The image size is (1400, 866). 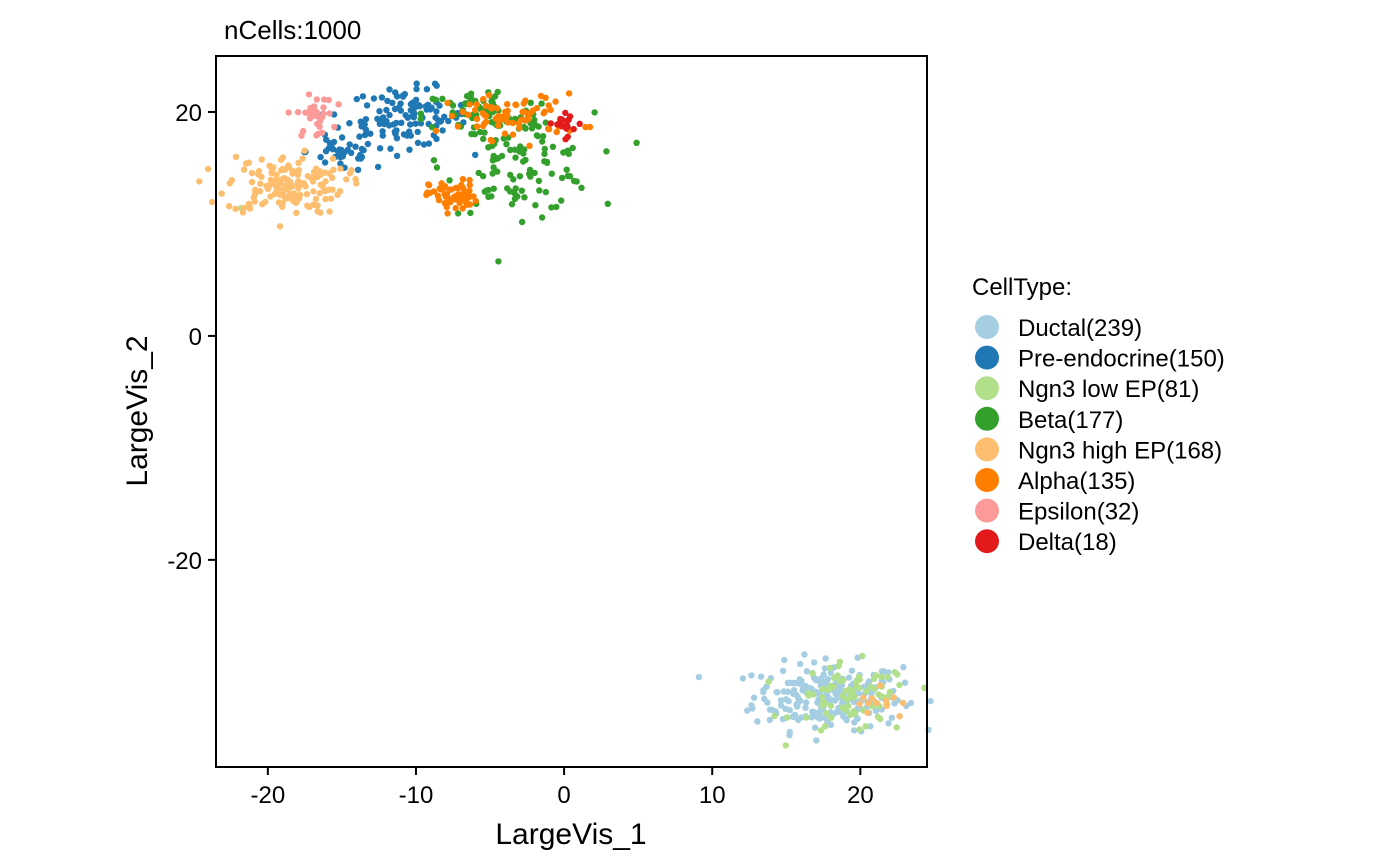 What do you see at coordinates (1100, 359) in the screenshot?
I see `legend-item: Pre-endocrine(150)` at bounding box center [1100, 359].